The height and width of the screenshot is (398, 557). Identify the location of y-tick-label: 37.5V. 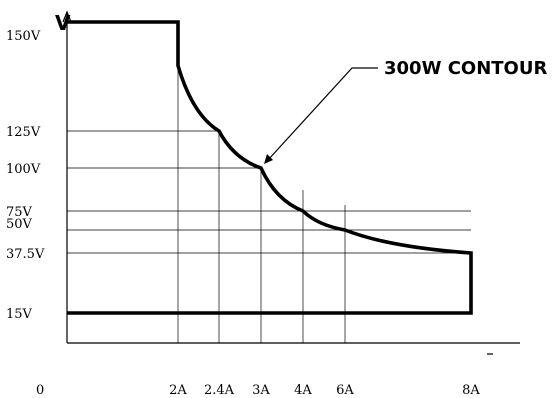
(25, 254).